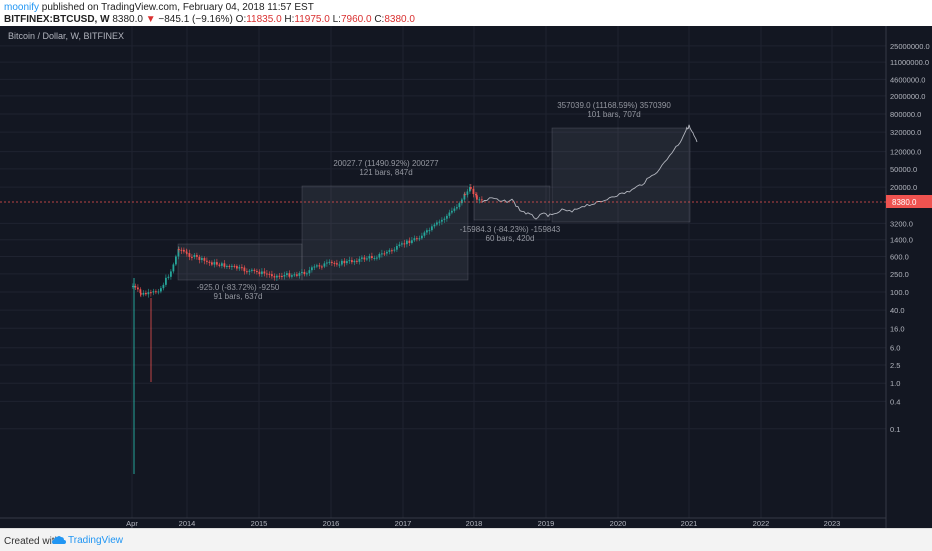 The width and height of the screenshot is (932, 551). I want to click on tradingview-cloud-icon, so click(59, 540).